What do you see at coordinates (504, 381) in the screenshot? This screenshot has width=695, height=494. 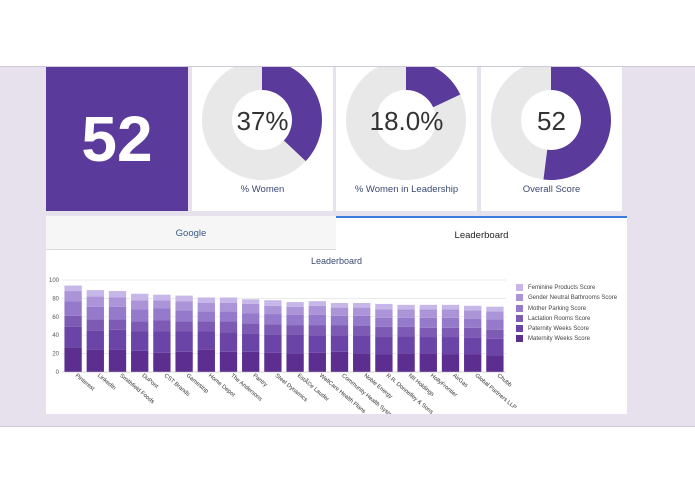 I see `x-tick-label: Chubb` at bounding box center [504, 381].